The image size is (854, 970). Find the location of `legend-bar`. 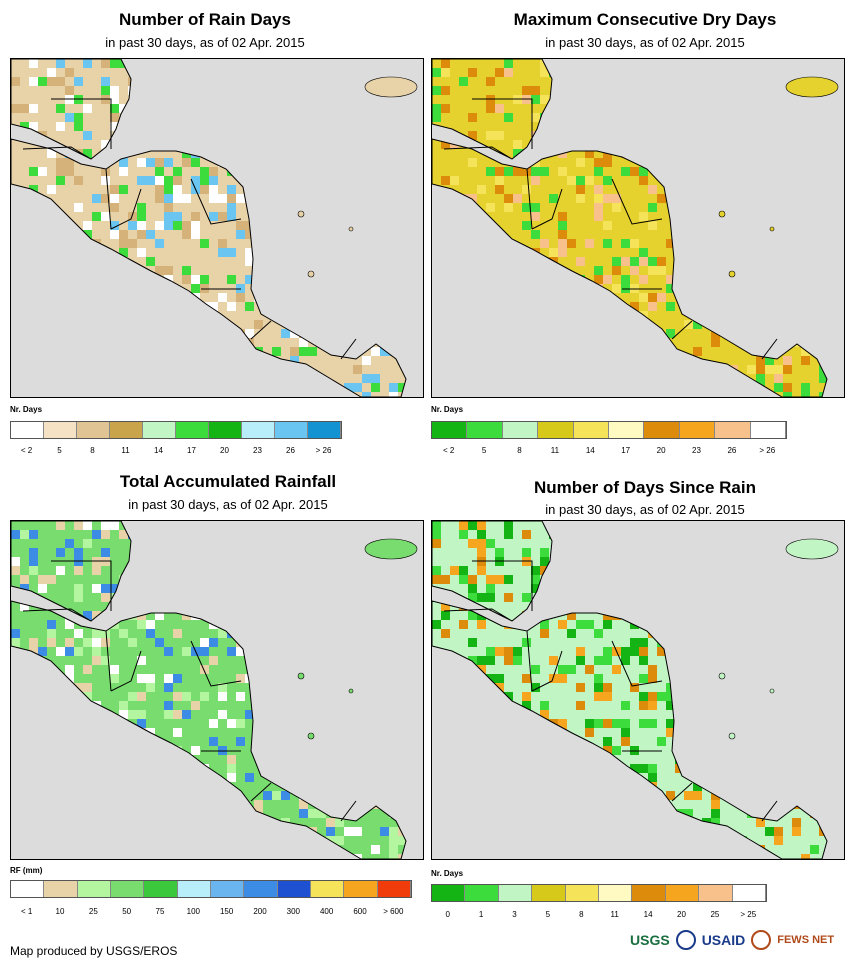

legend-bar is located at coordinates (599, 893).